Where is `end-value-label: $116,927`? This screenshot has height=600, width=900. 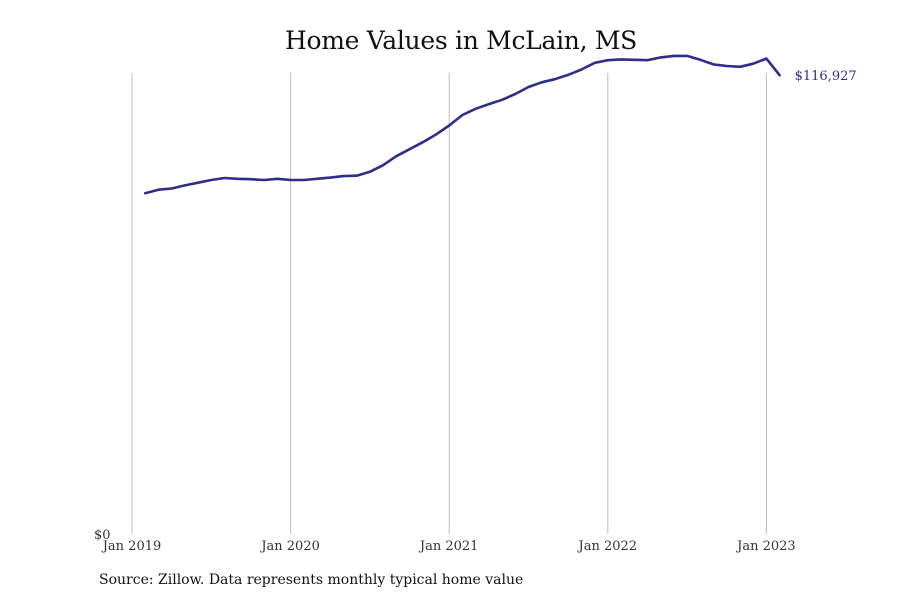 end-value-label: $116,927 is located at coordinates (826, 76).